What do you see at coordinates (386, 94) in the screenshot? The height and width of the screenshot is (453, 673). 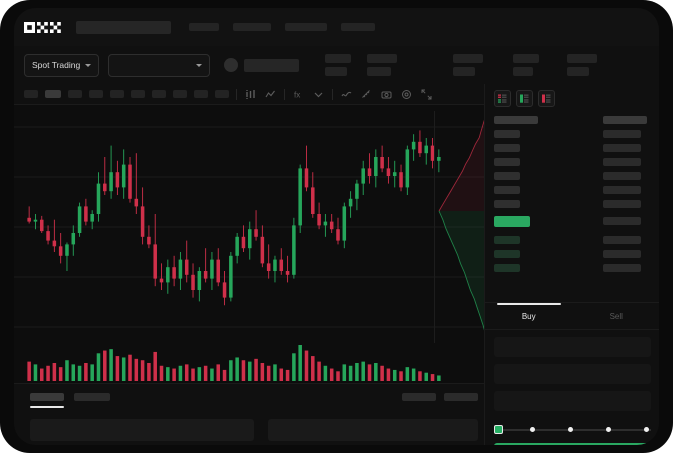 I see `camera-icon` at bounding box center [386, 94].